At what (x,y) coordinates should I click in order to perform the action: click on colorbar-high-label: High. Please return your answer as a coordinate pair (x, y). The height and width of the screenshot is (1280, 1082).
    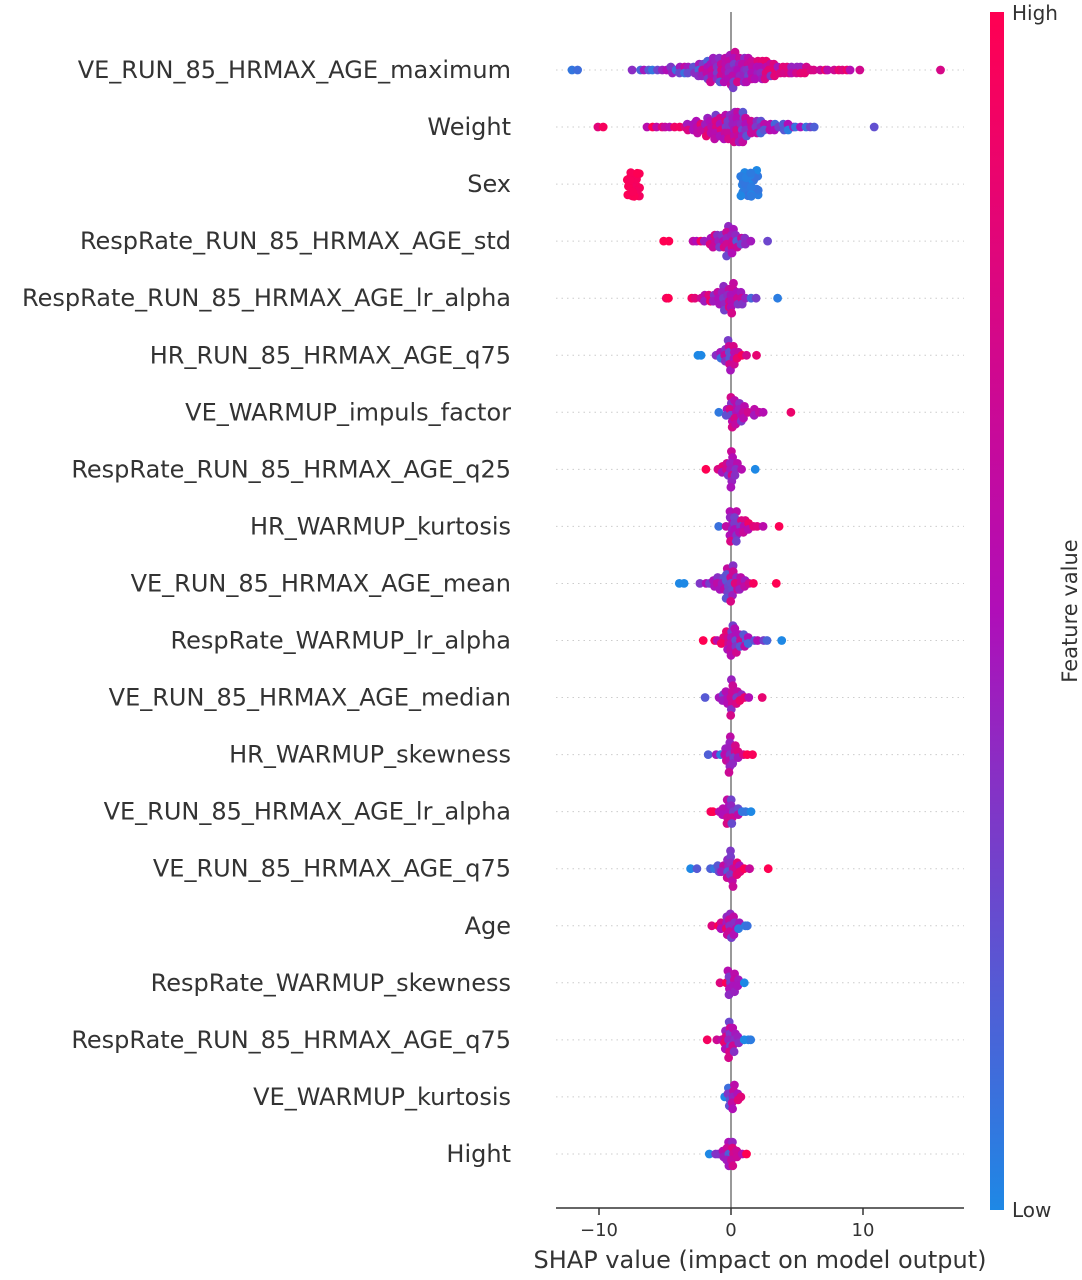
    Looking at the image, I should click on (1035, 13).